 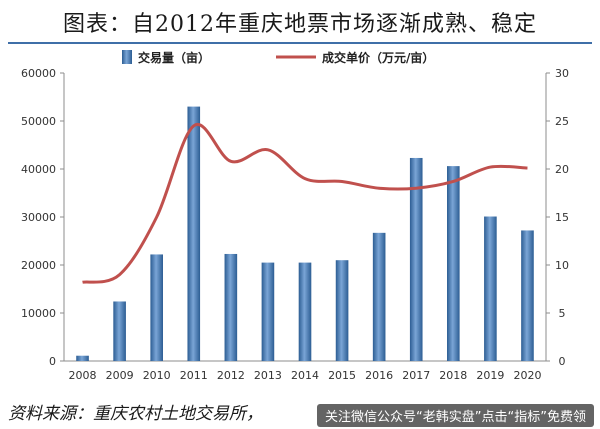 I want to click on x-tick-label: 2016, so click(x=379, y=375).